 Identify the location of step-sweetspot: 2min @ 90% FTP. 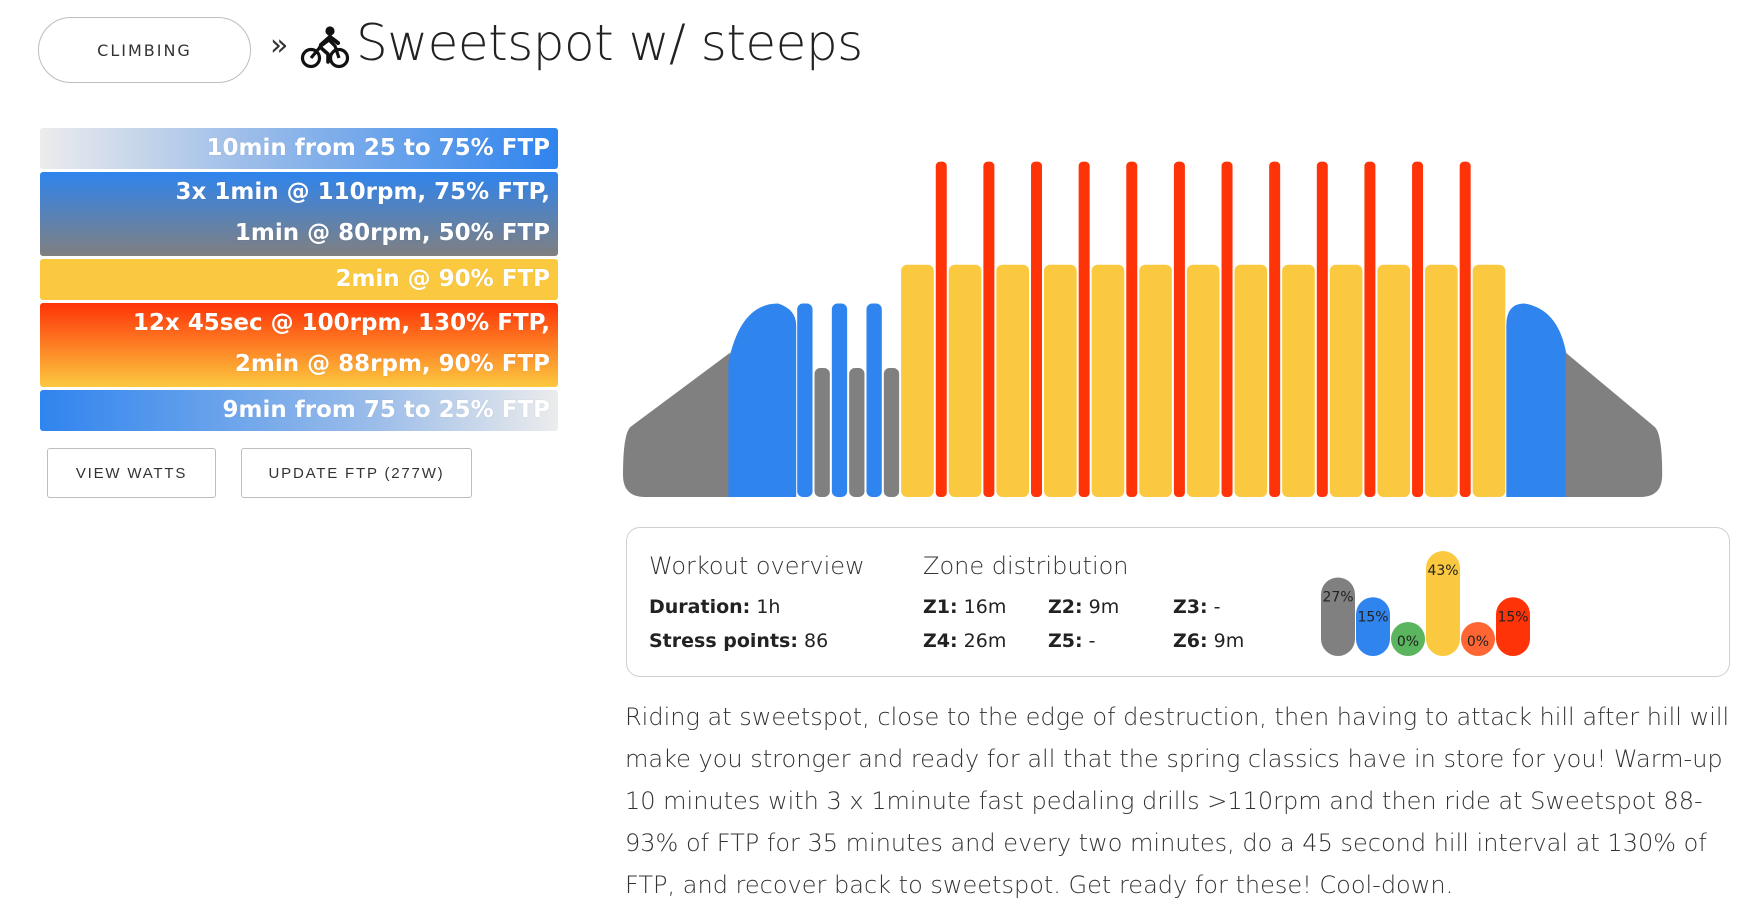
(299, 279).